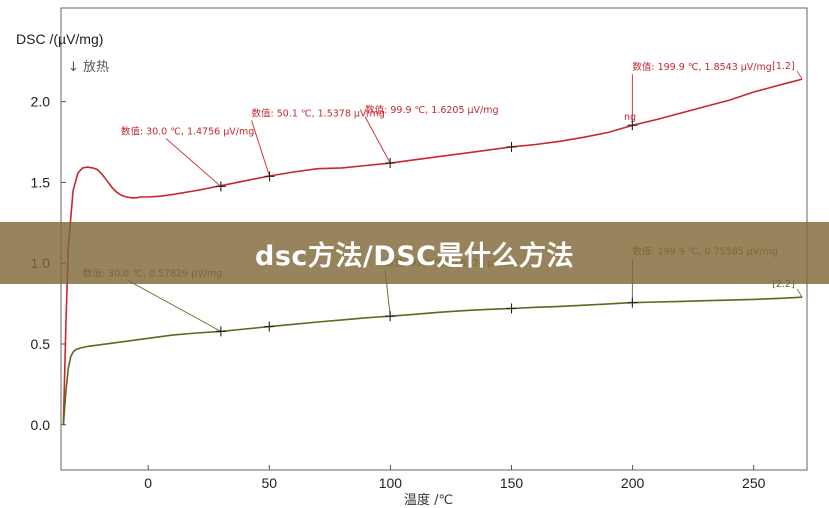 This screenshot has width=829, height=508. What do you see at coordinates (512, 483) in the screenshot?
I see `x-tick-label: 150` at bounding box center [512, 483].